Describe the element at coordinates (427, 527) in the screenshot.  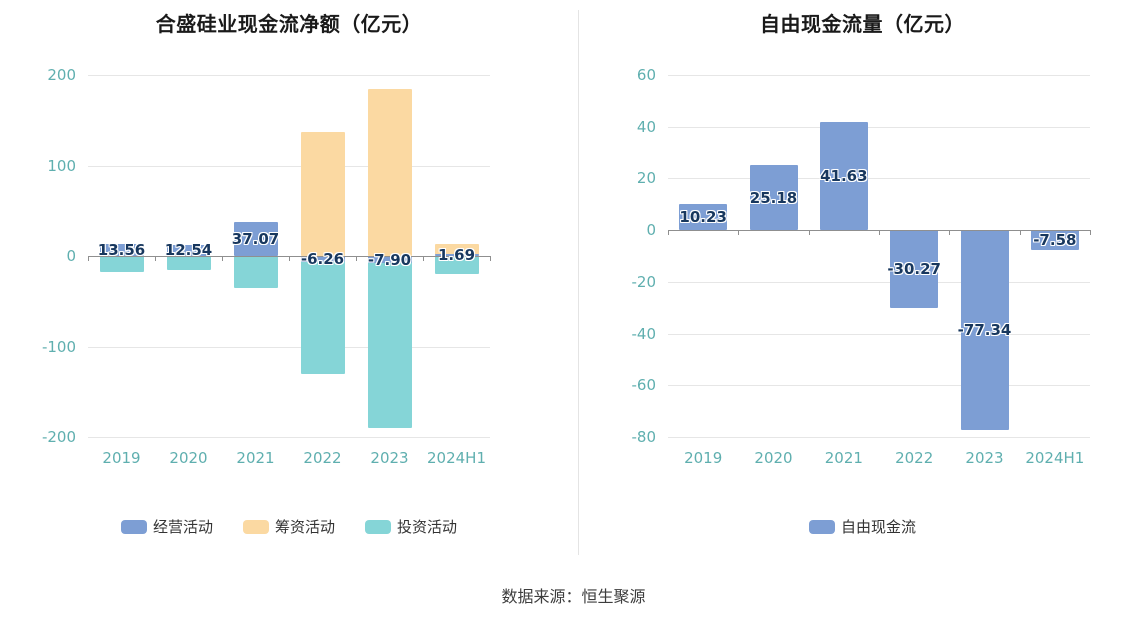
I see `legend-label: 投资活动` at that location.